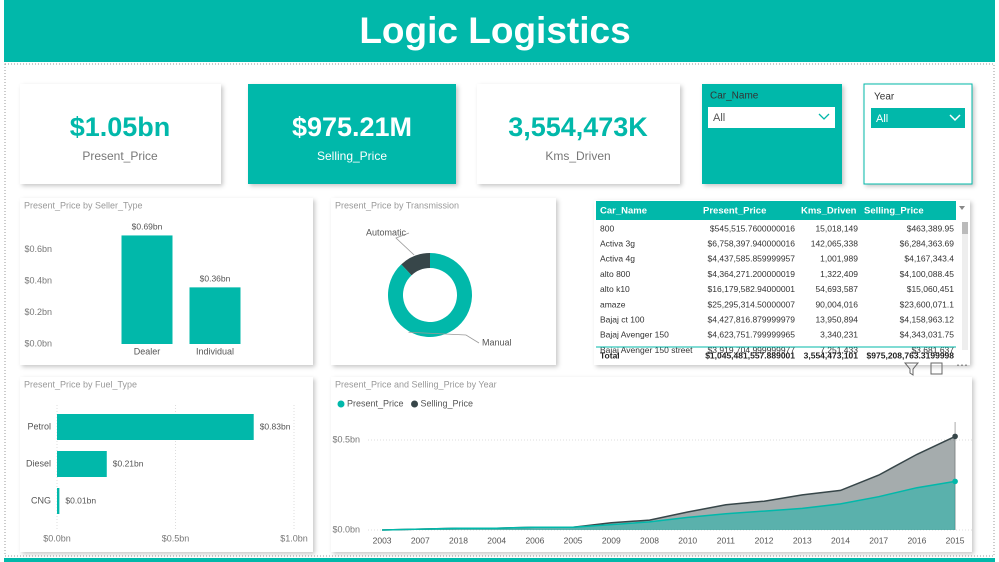  I want to click on chart-title: Present_Price and Selling_Price by Year, so click(416, 384).